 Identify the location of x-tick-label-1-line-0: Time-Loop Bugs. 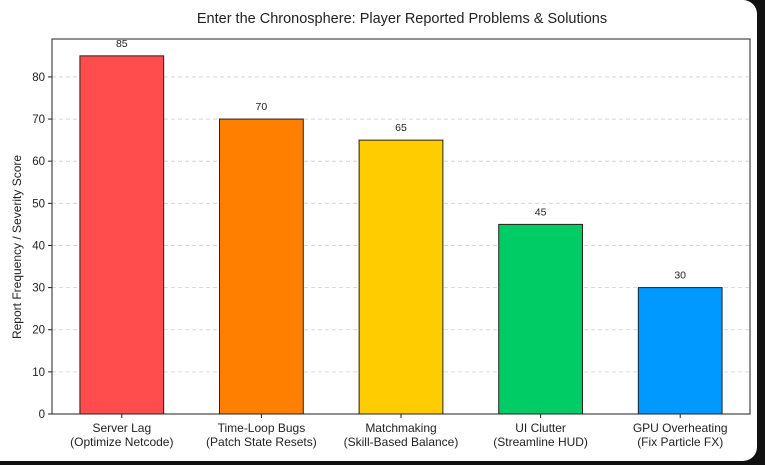
(262, 428).